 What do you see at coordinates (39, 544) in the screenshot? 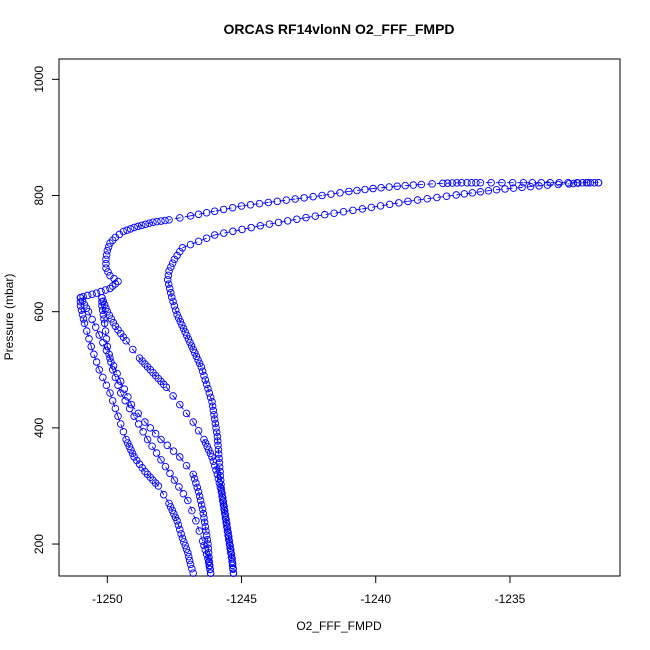
I see `y-tick-label: 200` at bounding box center [39, 544].